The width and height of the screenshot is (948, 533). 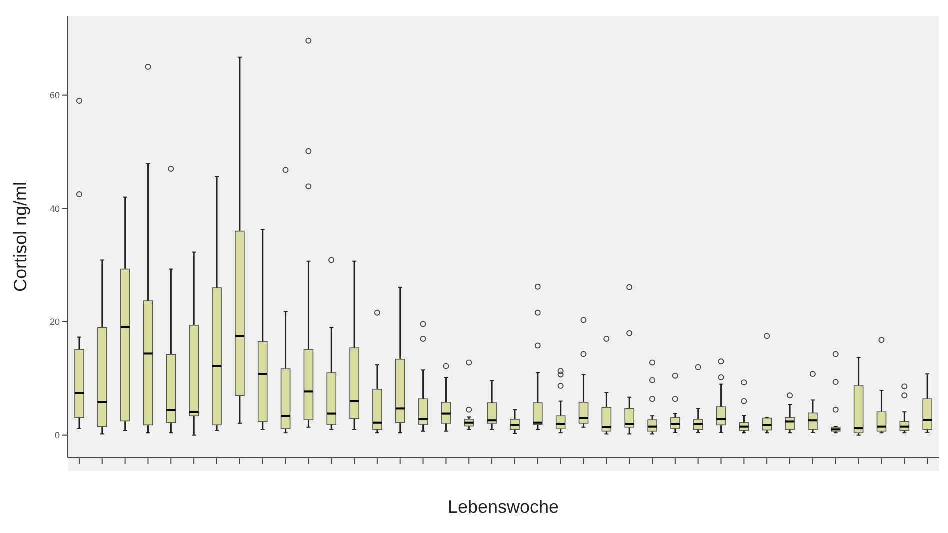 I want to click on y-tick-label: 0, so click(x=57, y=435).